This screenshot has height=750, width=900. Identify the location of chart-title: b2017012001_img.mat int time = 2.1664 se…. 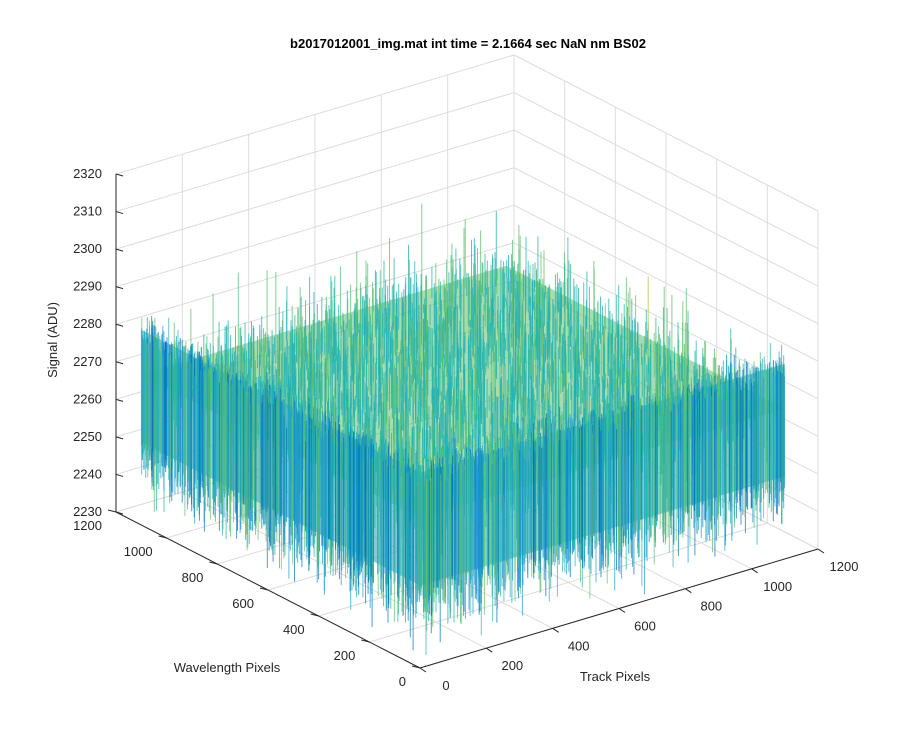
(468, 43).